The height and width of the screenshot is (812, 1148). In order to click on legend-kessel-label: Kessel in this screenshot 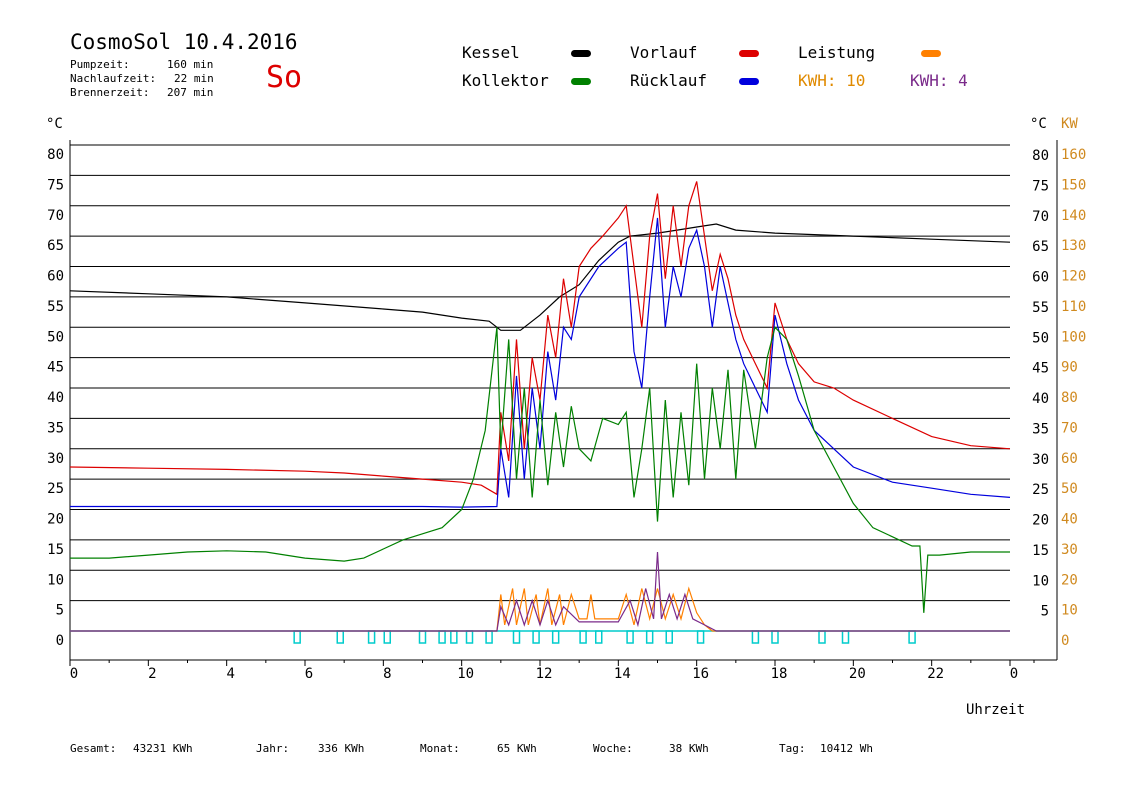, I will do `click(491, 52)`.